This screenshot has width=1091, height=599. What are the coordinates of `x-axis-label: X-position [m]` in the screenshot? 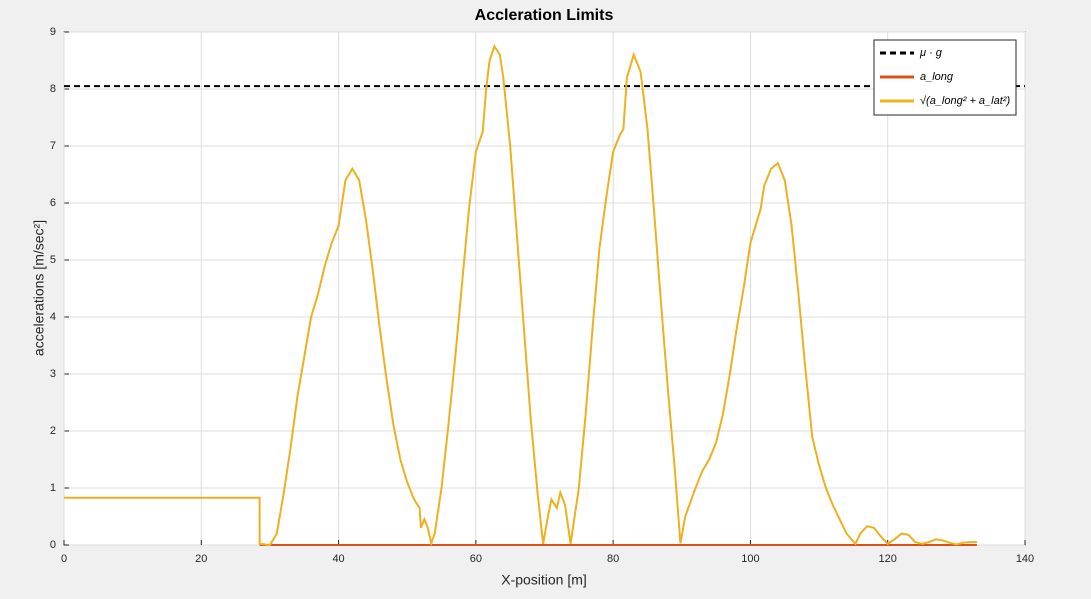 It's located at (544, 580).